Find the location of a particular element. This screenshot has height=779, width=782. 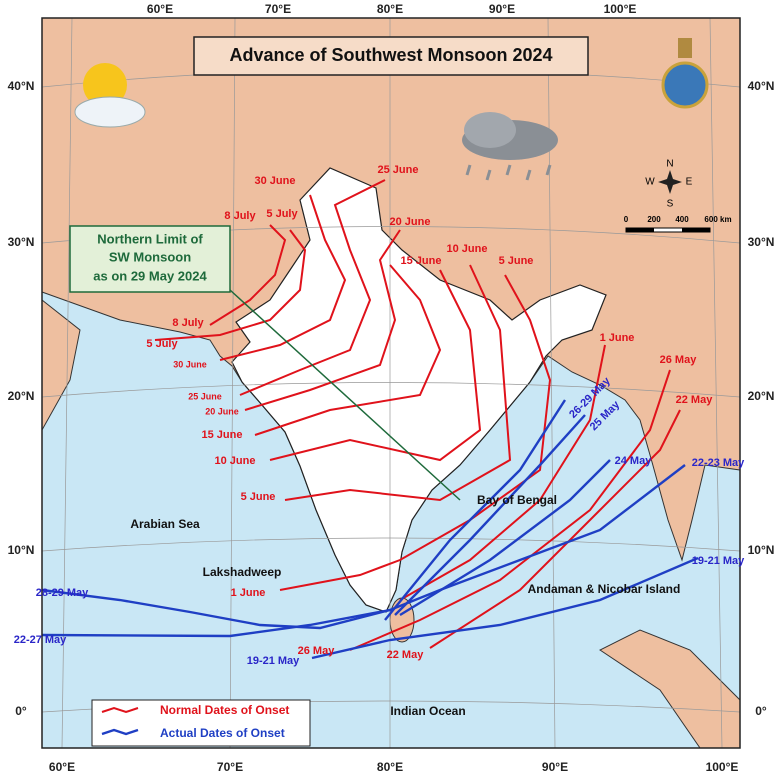

limit-label: Northern Limit of is located at coordinates (150, 238).